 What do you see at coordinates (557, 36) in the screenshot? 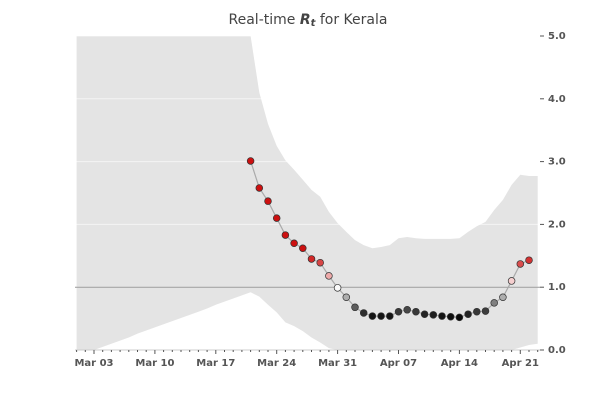
I see `y-tick-label: 5.0` at bounding box center [557, 36].